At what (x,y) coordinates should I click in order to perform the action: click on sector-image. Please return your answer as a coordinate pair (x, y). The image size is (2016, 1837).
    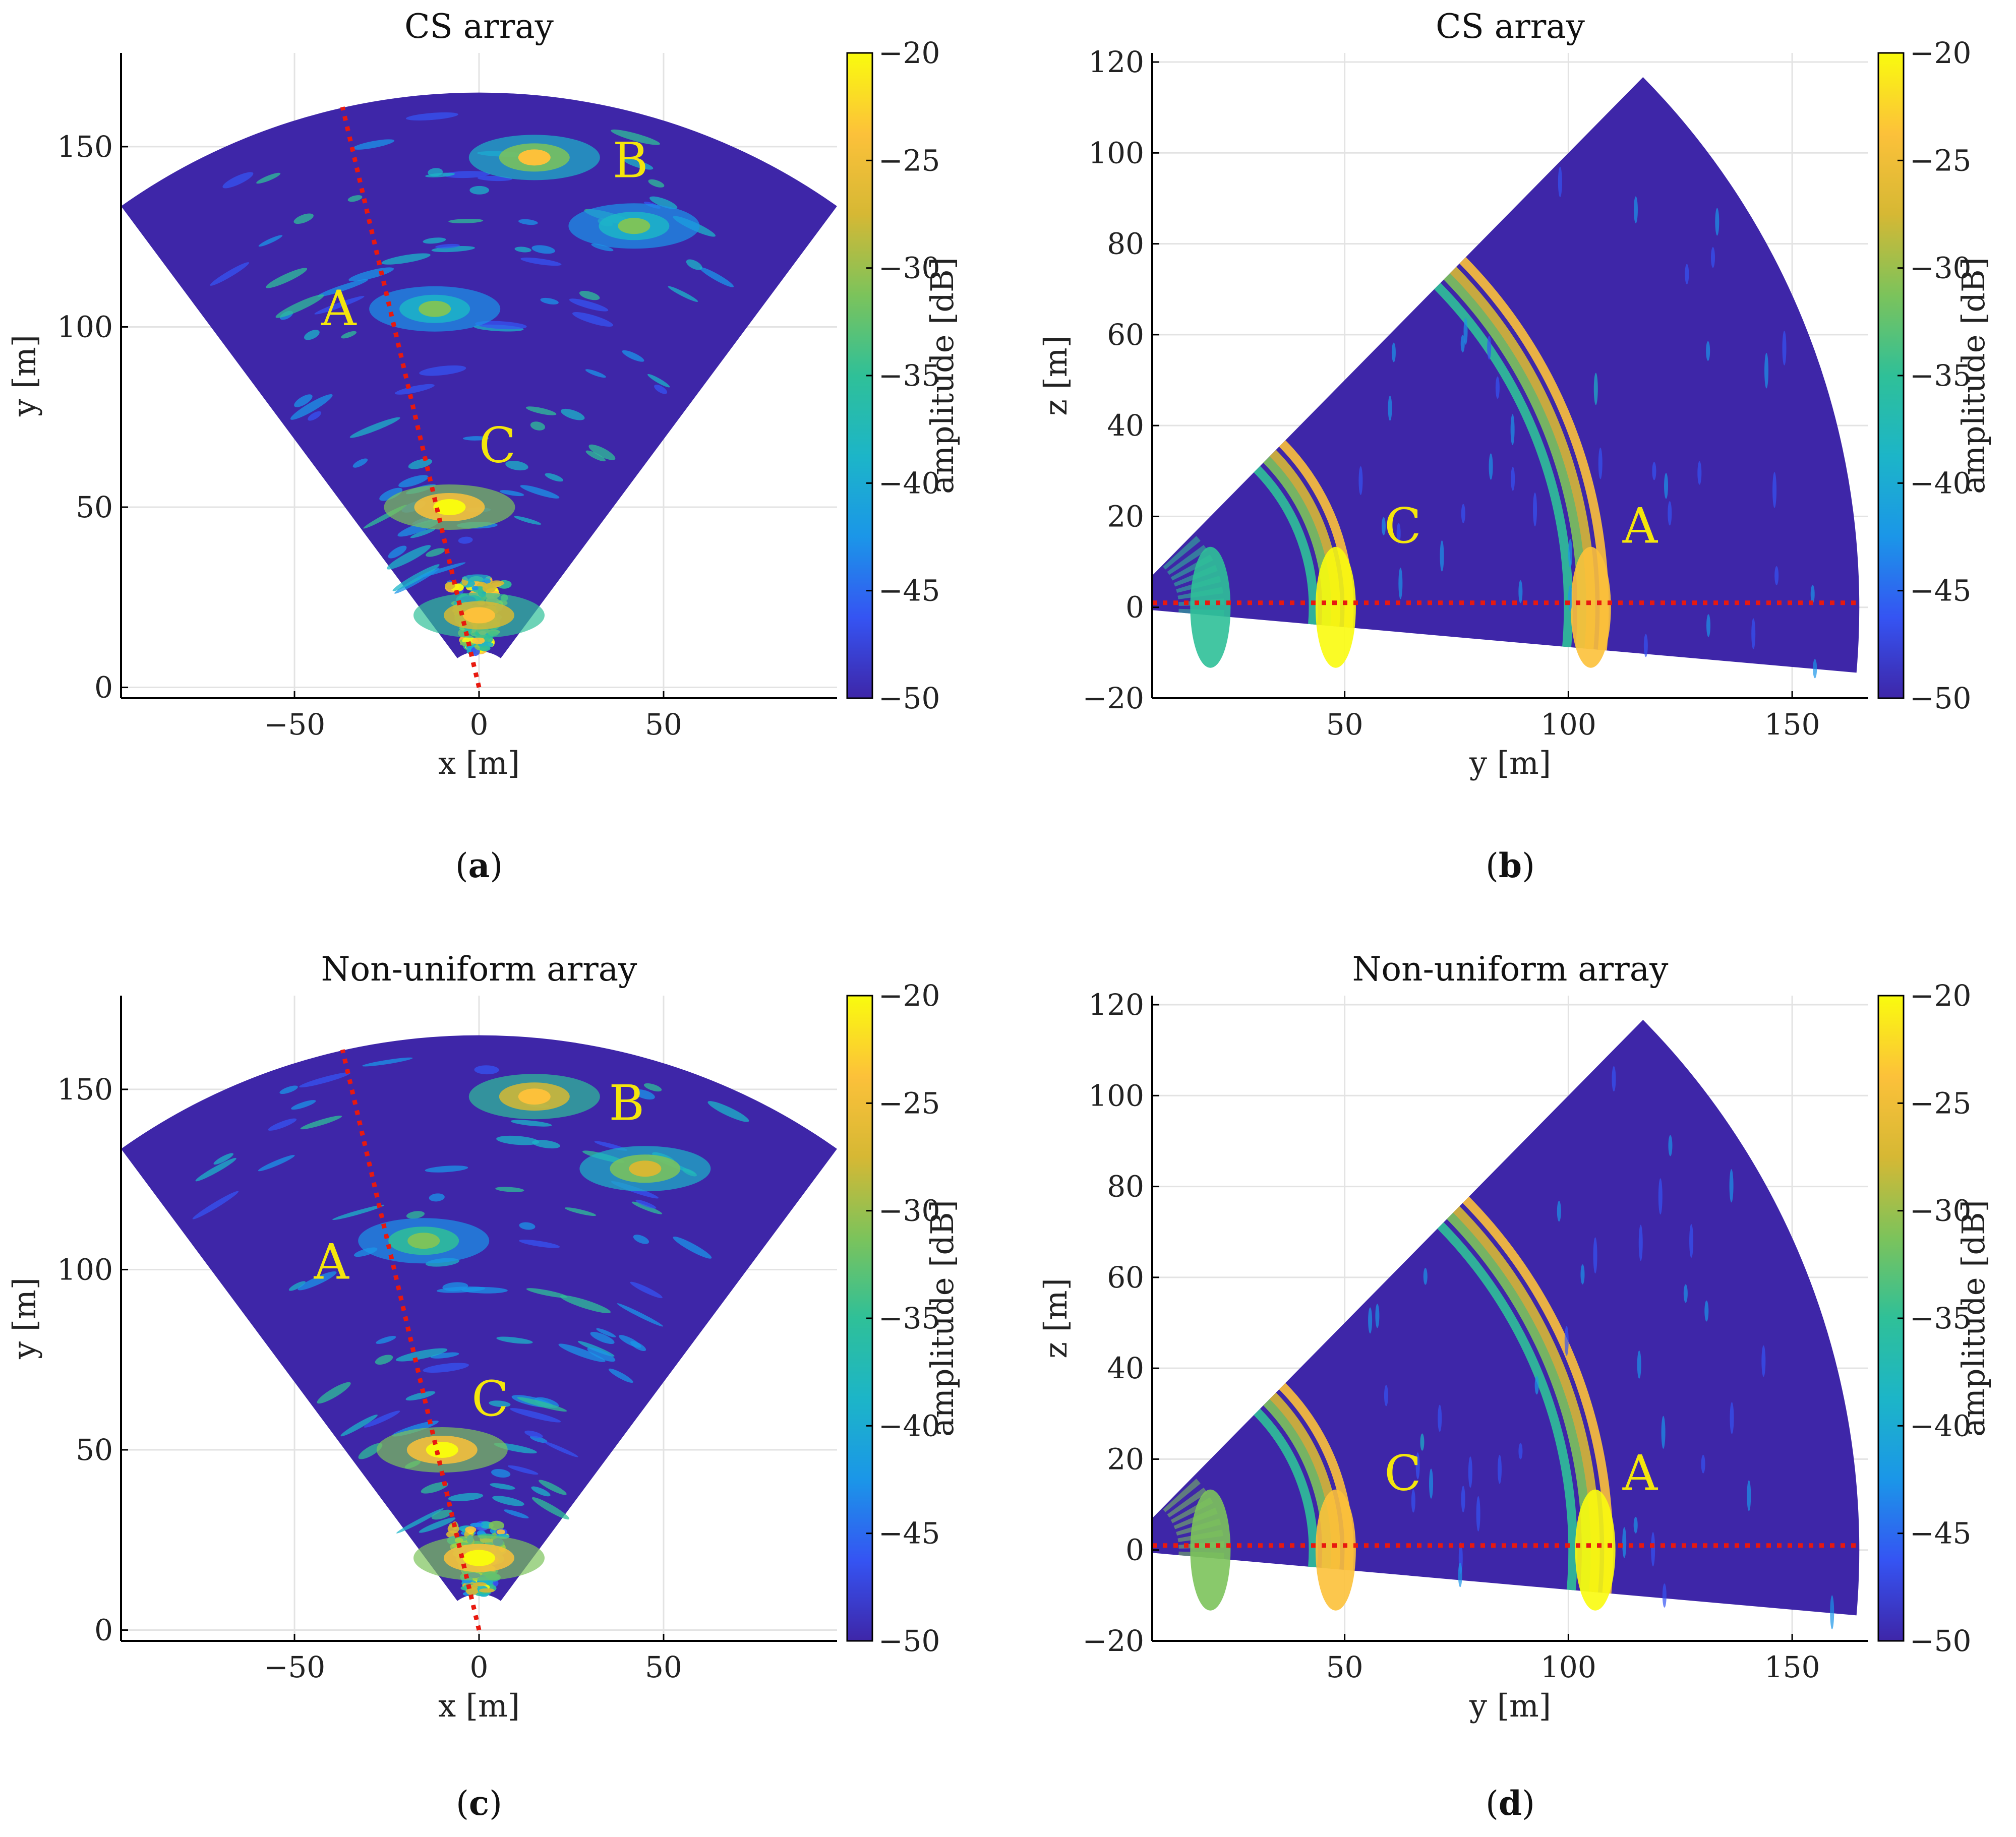
    Looking at the image, I should click on (1506, 1325).